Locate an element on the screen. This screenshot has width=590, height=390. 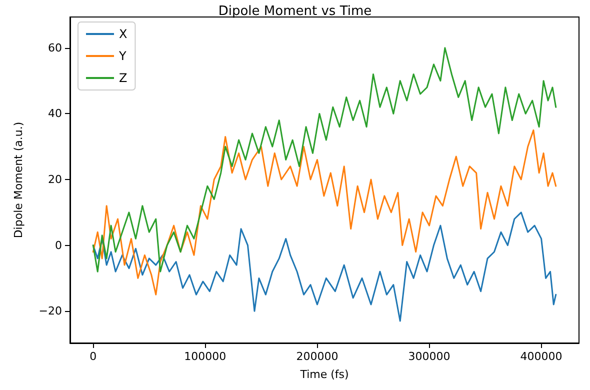
legend-label: X is located at coordinates (123, 34).